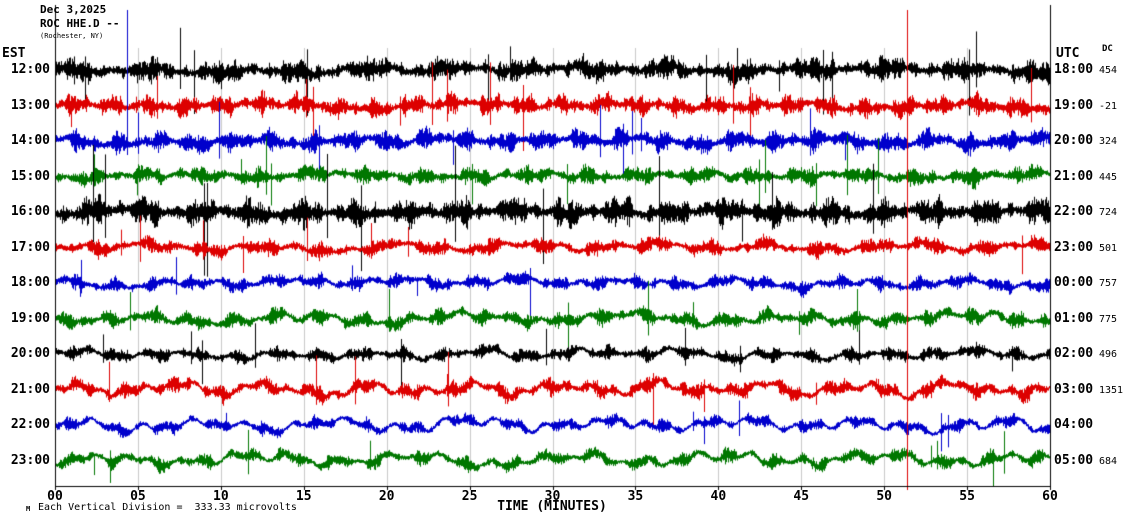  I want to click on dc-value: 1351, so click(1111, 390).